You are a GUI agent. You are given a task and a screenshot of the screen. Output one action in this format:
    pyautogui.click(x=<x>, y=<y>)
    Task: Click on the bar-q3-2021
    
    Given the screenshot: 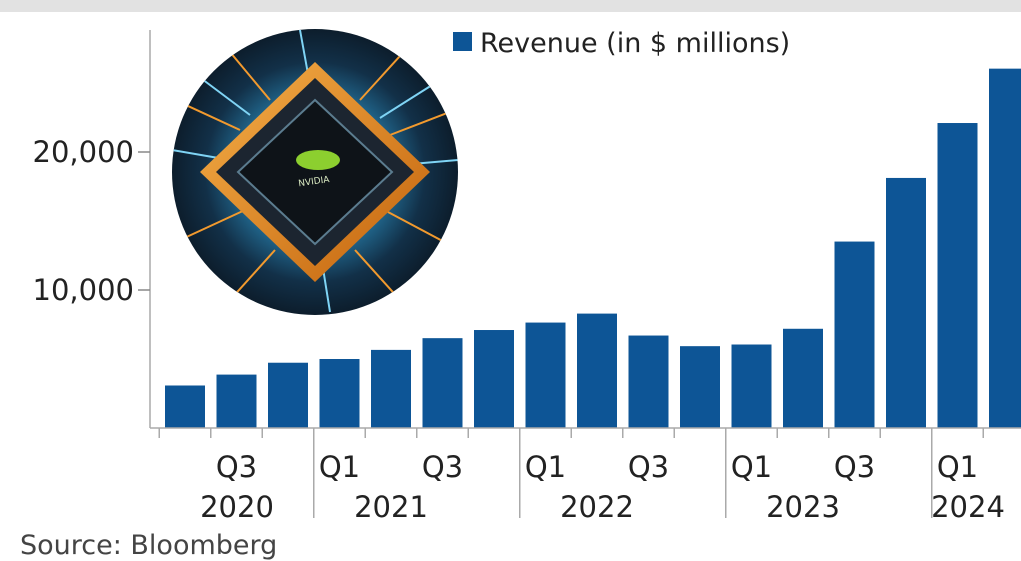 What is the action you would take?
    pyautogui.click(x=442, y=383)
    